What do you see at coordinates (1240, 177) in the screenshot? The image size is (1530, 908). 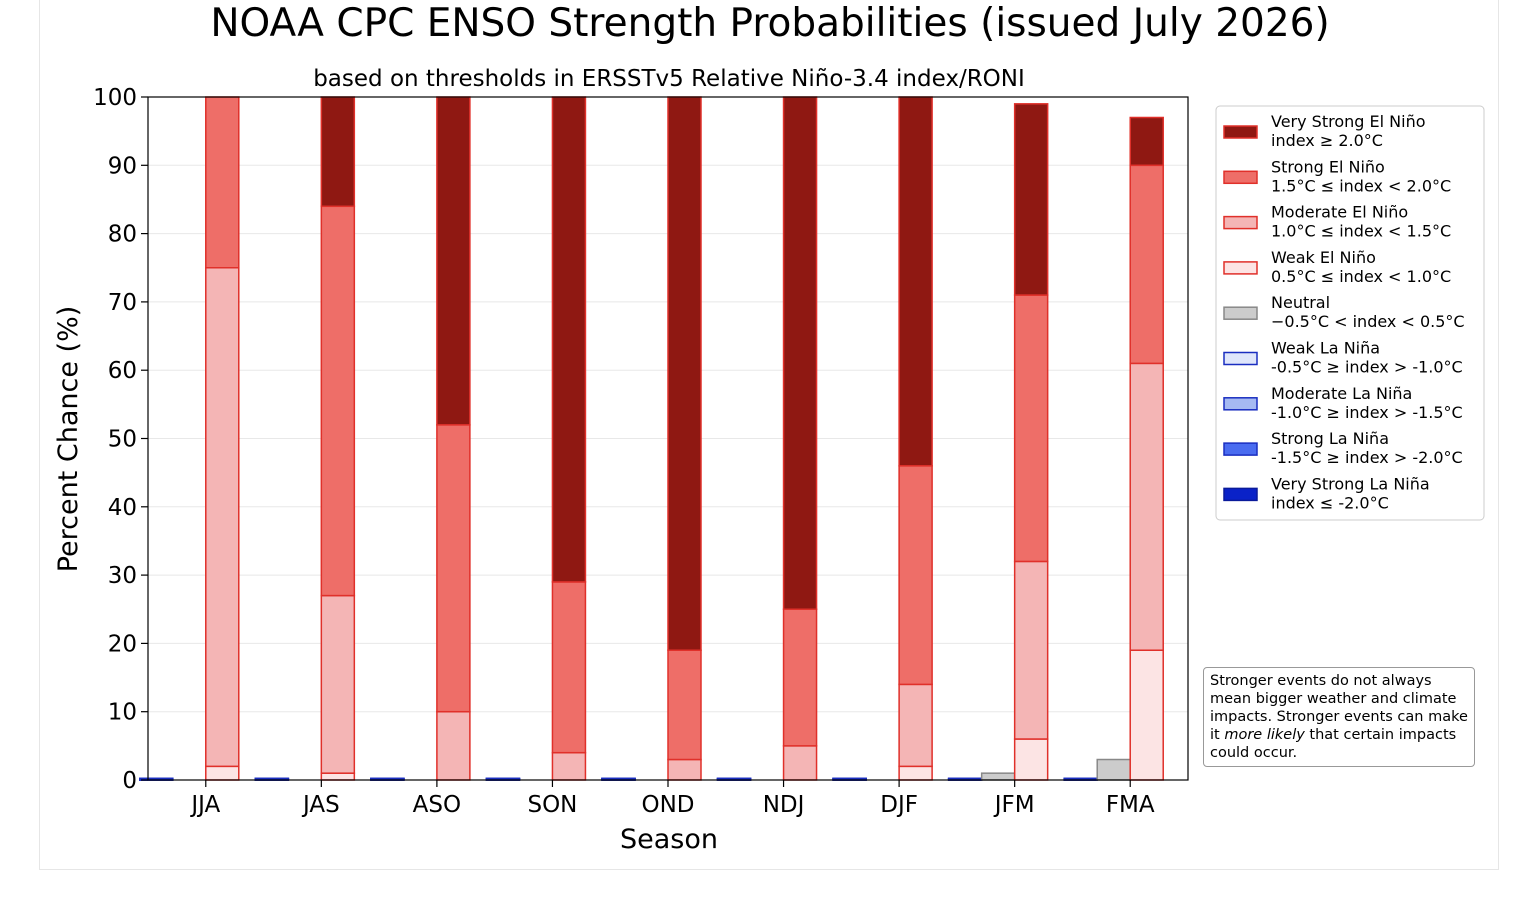 I see `legend-swatch-strong-el-nino` at bounding box center [1240, 177].